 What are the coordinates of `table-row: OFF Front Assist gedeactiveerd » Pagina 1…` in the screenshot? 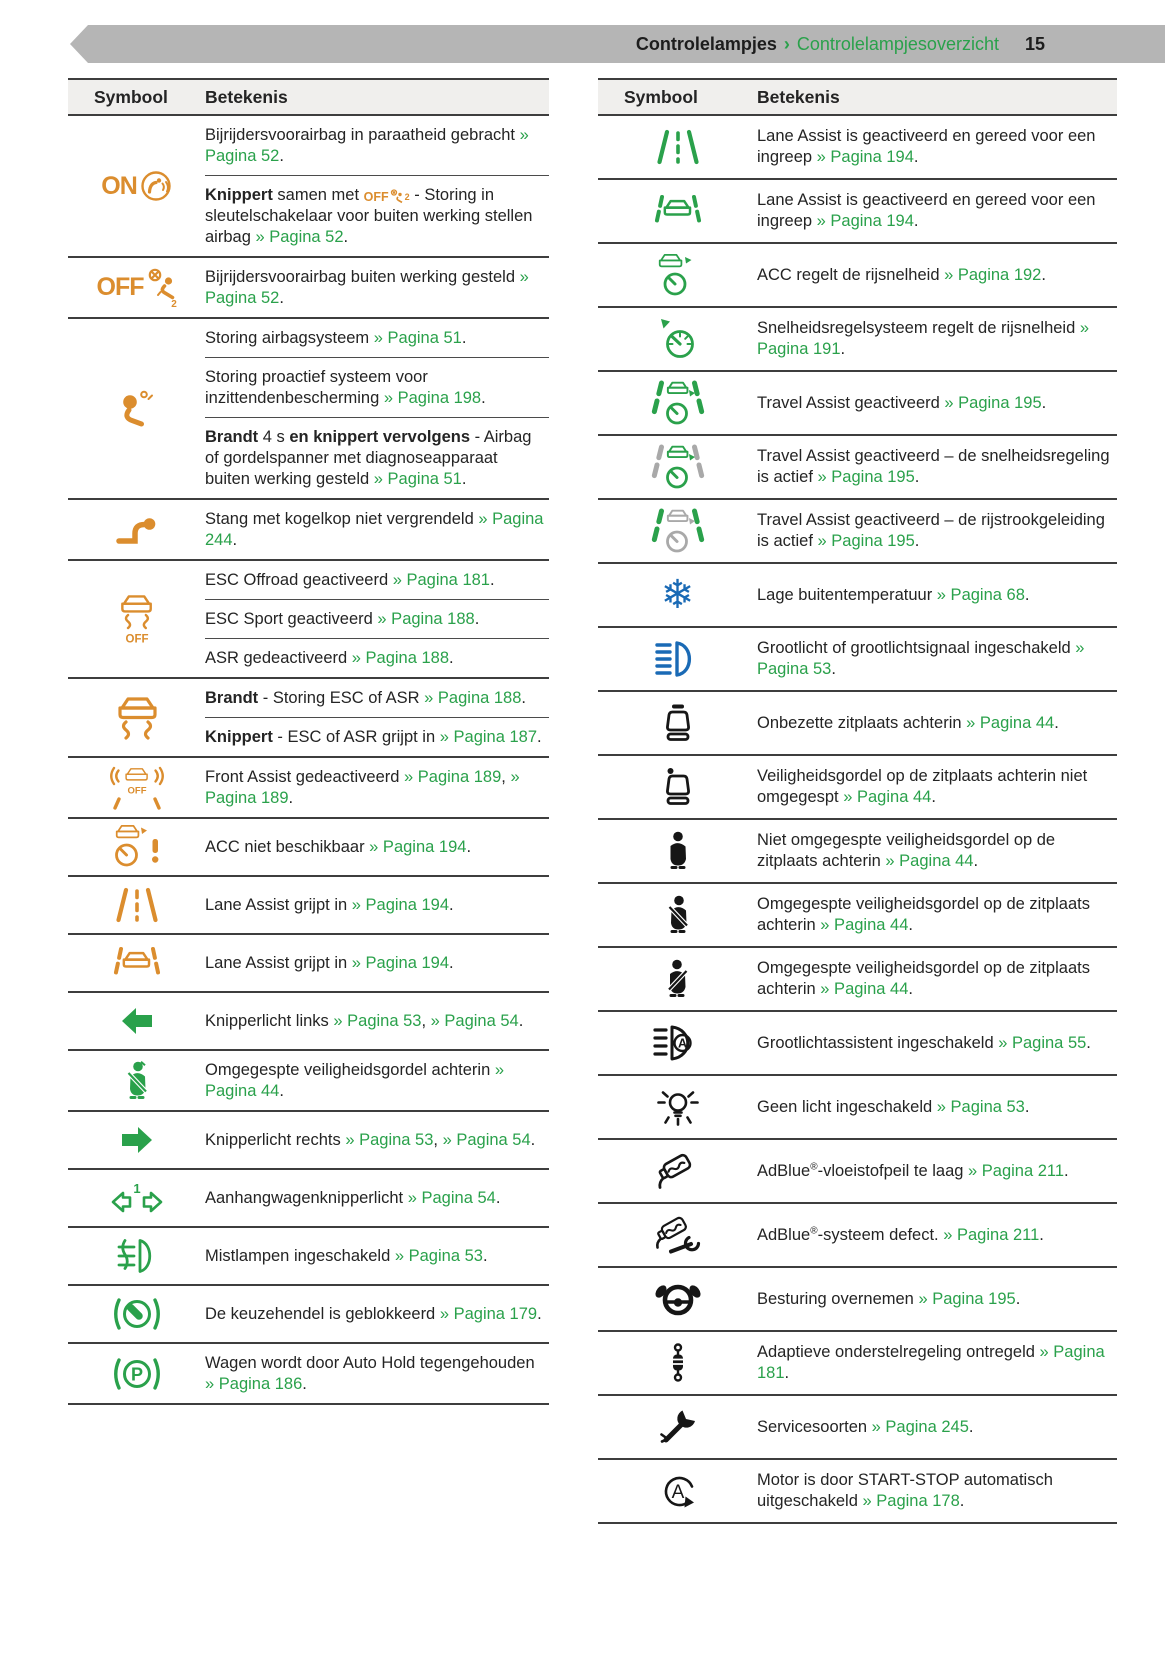 It's located at (308, 788).